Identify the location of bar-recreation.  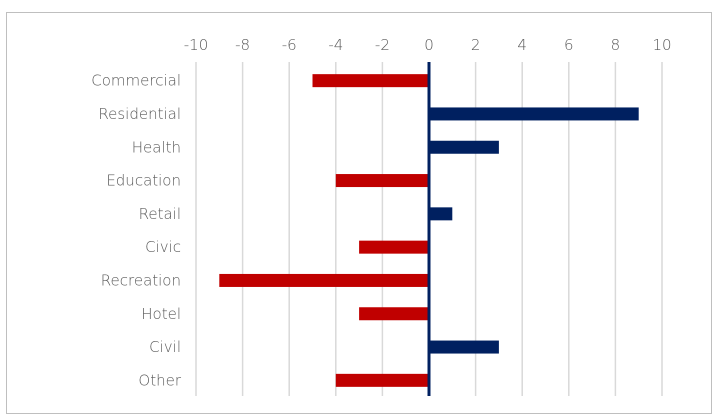
(324, 280).